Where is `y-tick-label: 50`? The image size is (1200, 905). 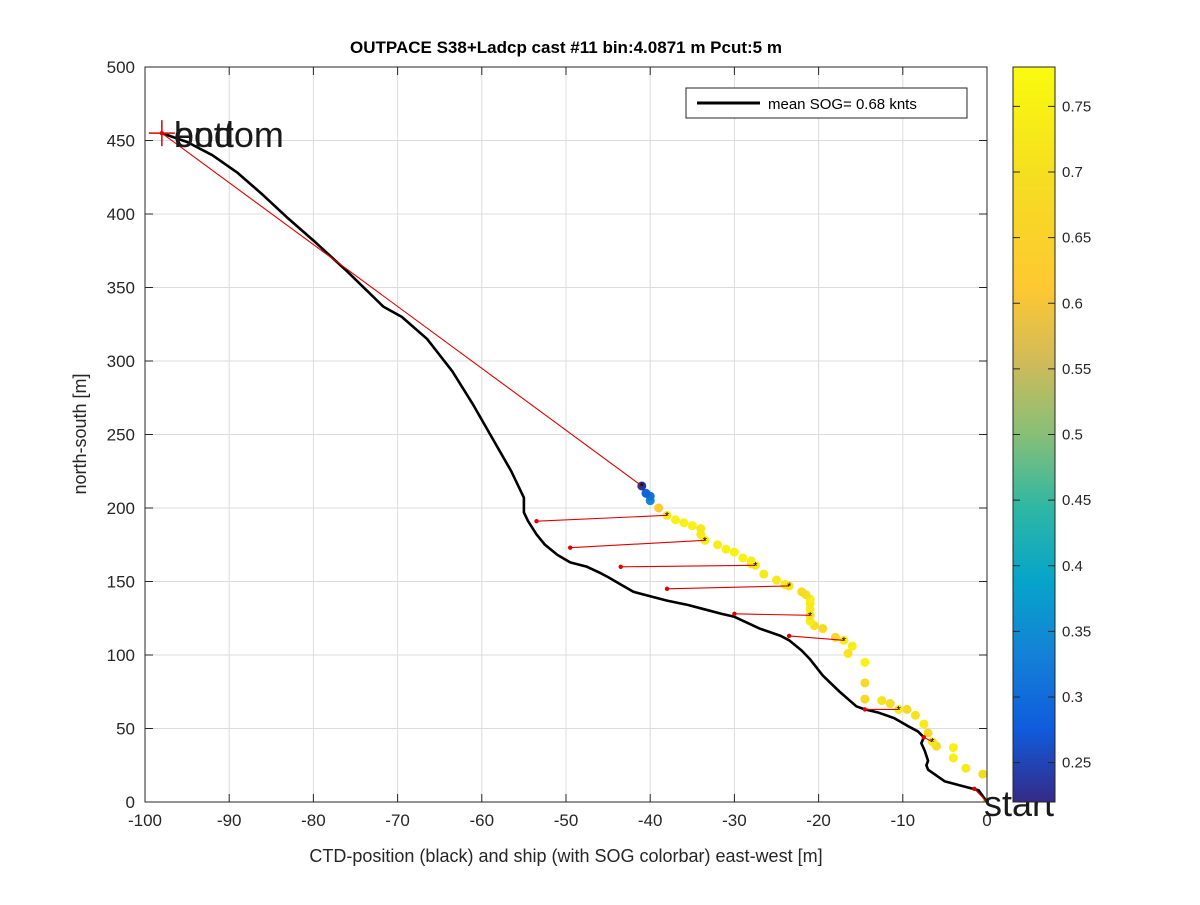 y-tick-label: 50 is located at coordinates (125, 729).